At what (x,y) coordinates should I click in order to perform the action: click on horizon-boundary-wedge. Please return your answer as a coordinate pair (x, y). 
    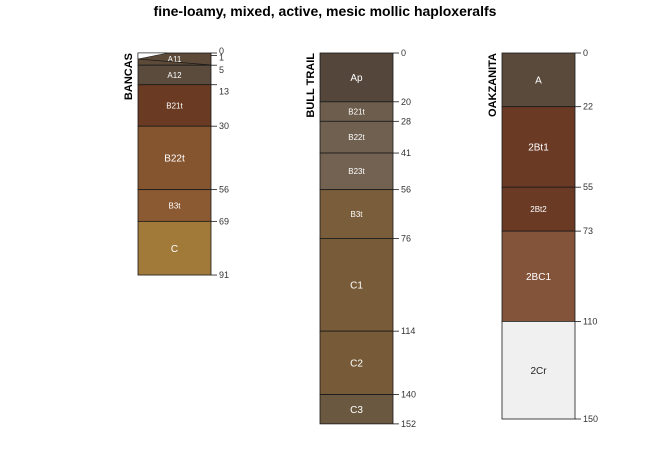
    Looking at the image, I should click on (153, 56).